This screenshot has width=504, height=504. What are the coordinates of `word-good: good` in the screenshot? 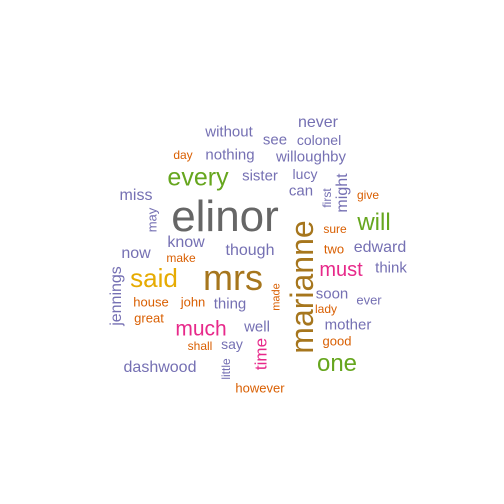 It's located at (337, 341).